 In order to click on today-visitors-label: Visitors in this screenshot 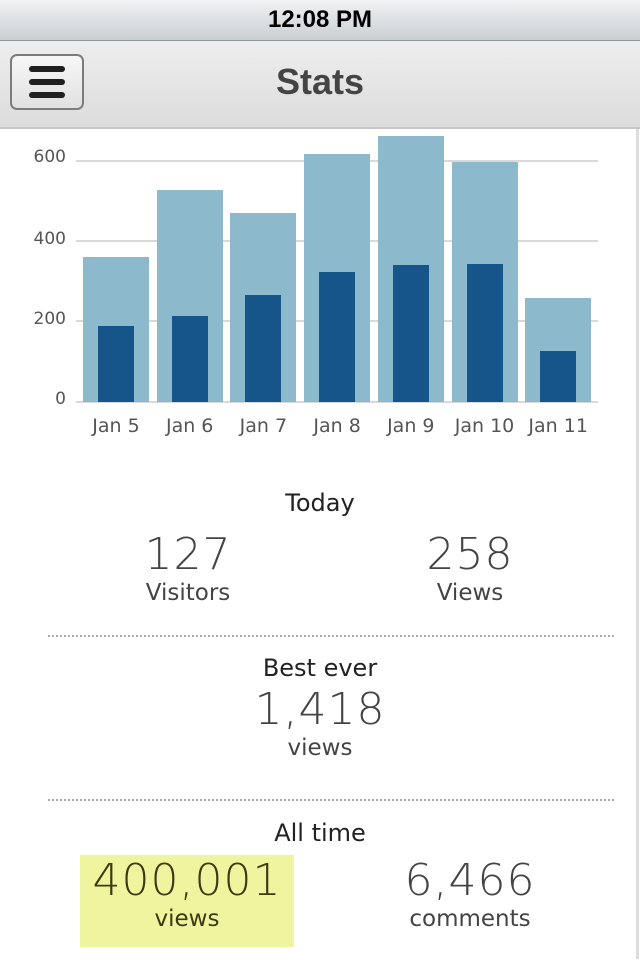, I will do `click(188, 593)`.